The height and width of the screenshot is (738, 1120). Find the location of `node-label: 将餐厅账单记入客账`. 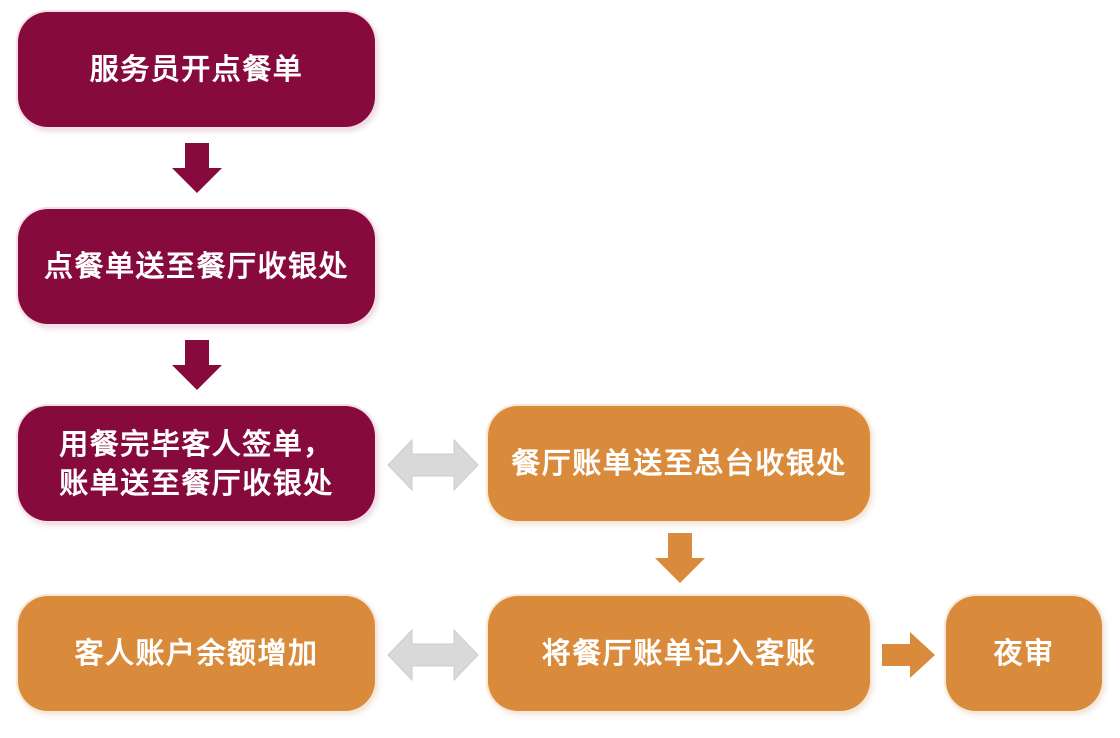

node-label: 将餐厅账单记入客账 is located at coordinates (679, 653).